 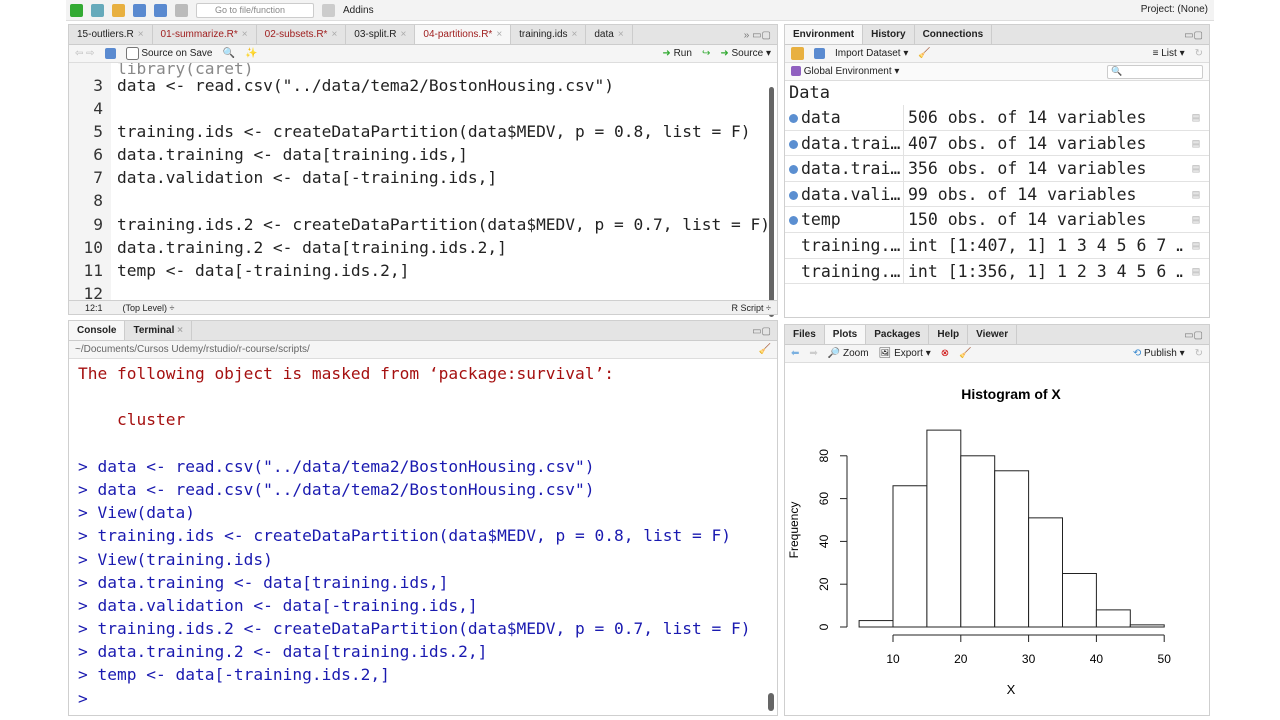 What do you see at coordinates (764, 349) in the screenshot?
I see `clear-console-icon: 🧹` at bounding box center [764, 349].